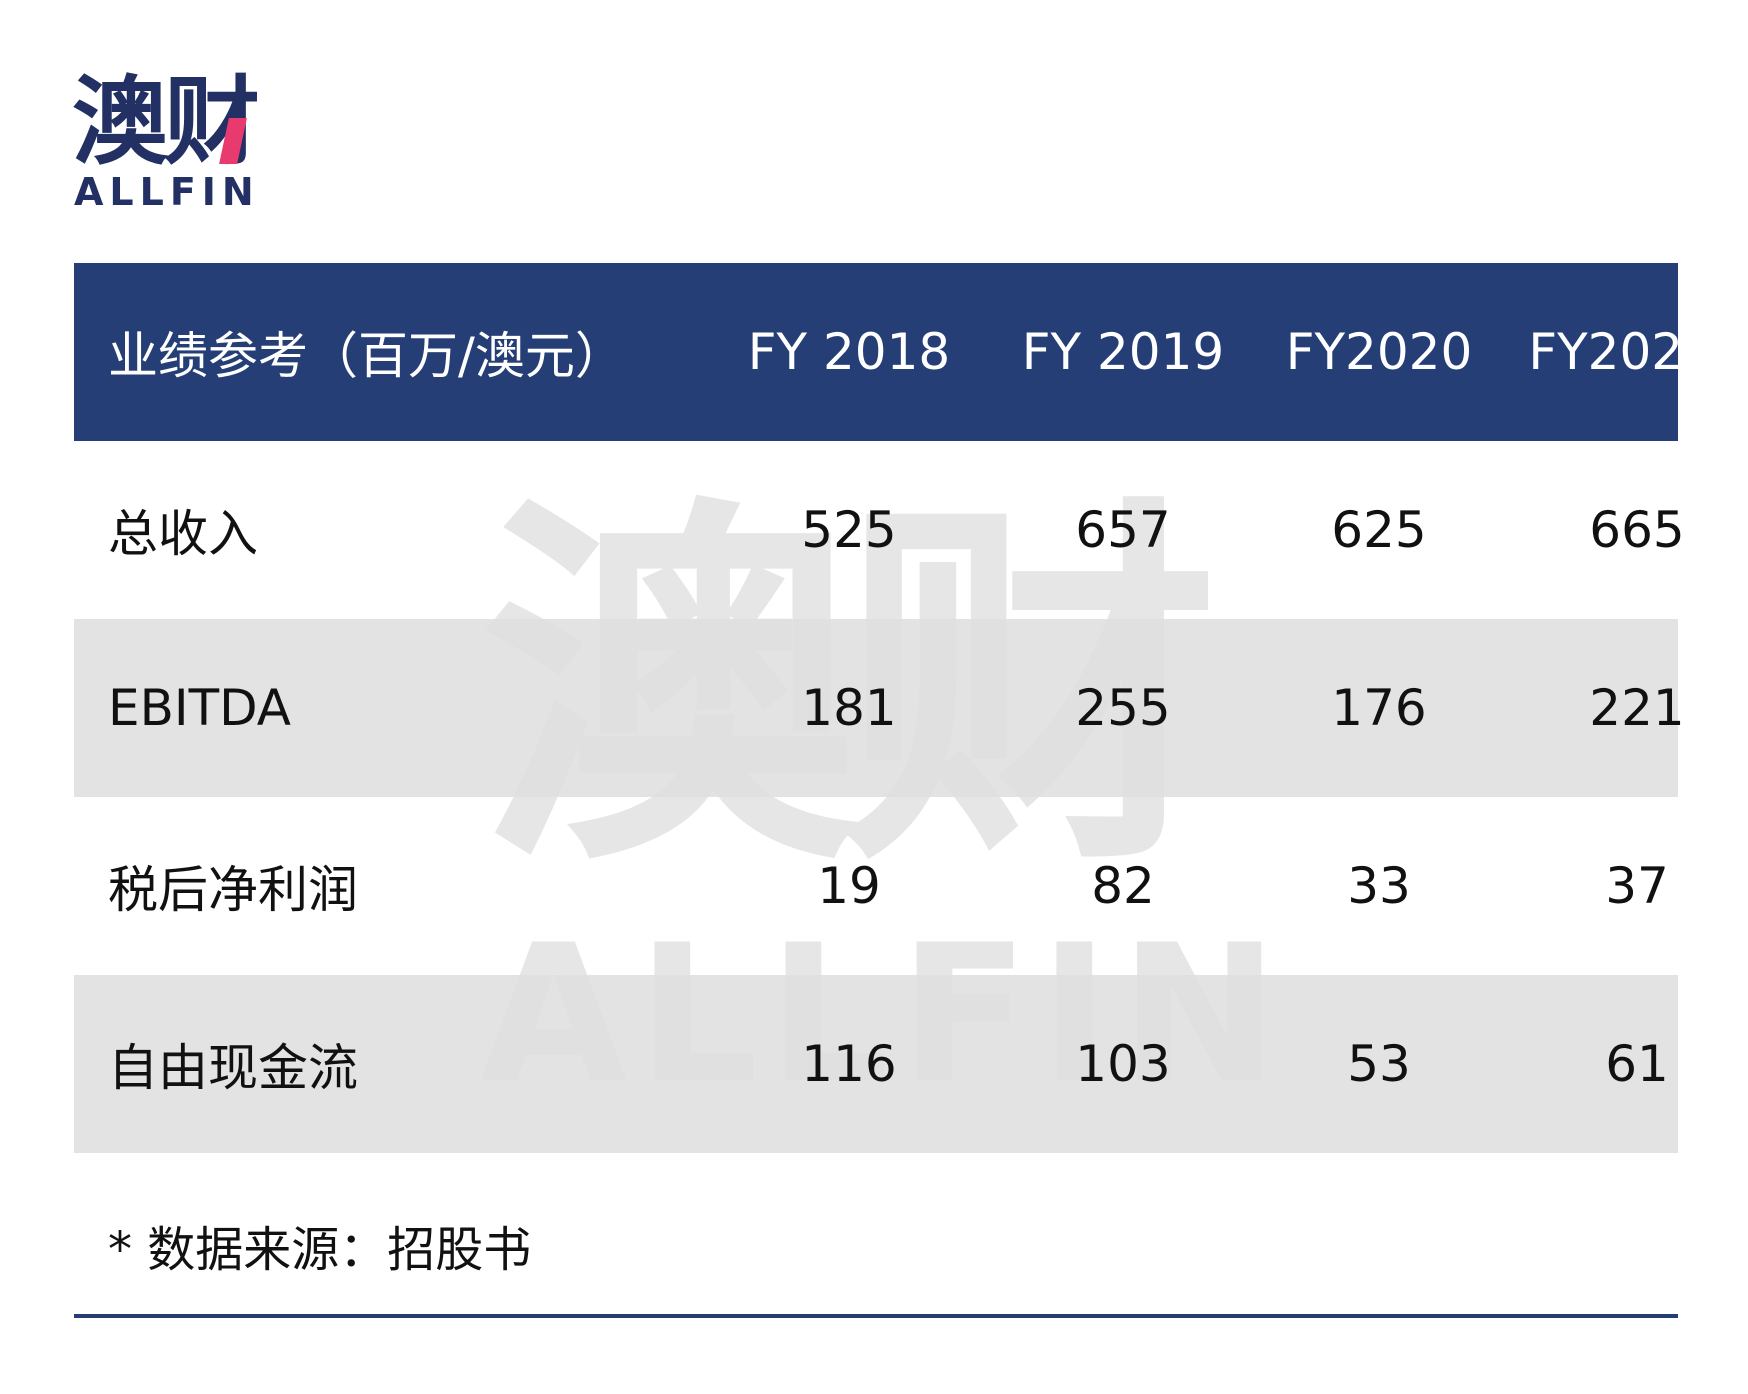 The height and width of the screenshot is (1394, 1748). I want to click on header-cell-fy2021e: FY2021e, so click(1637, 352).